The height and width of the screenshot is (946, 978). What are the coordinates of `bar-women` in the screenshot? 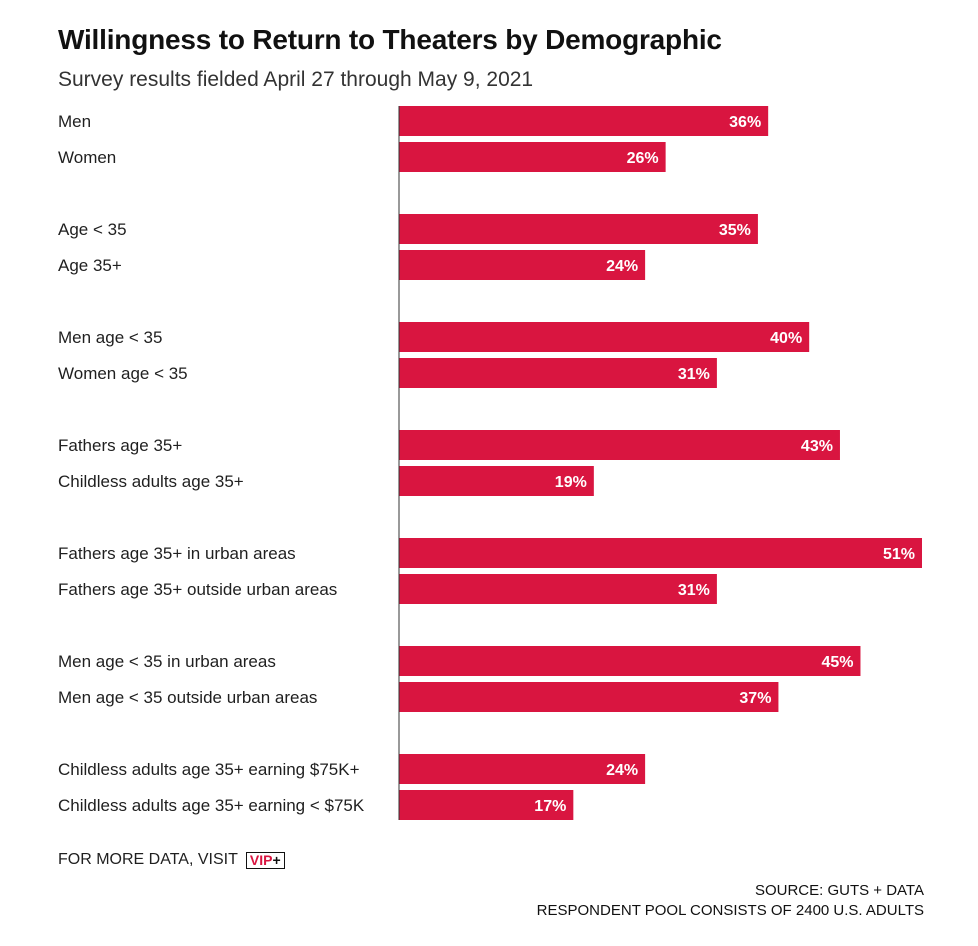 It's located at (532, 157).